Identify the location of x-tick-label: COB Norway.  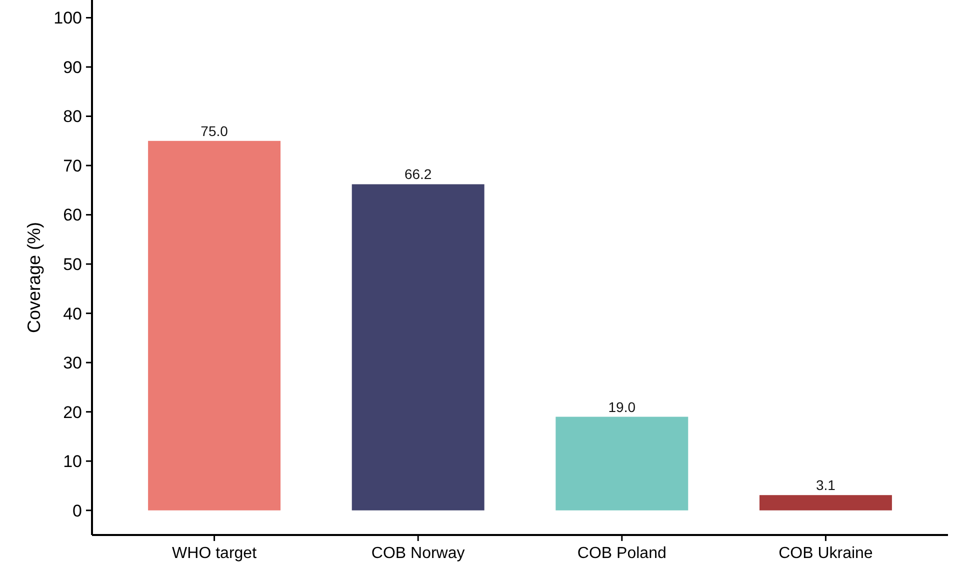
(418, 553).